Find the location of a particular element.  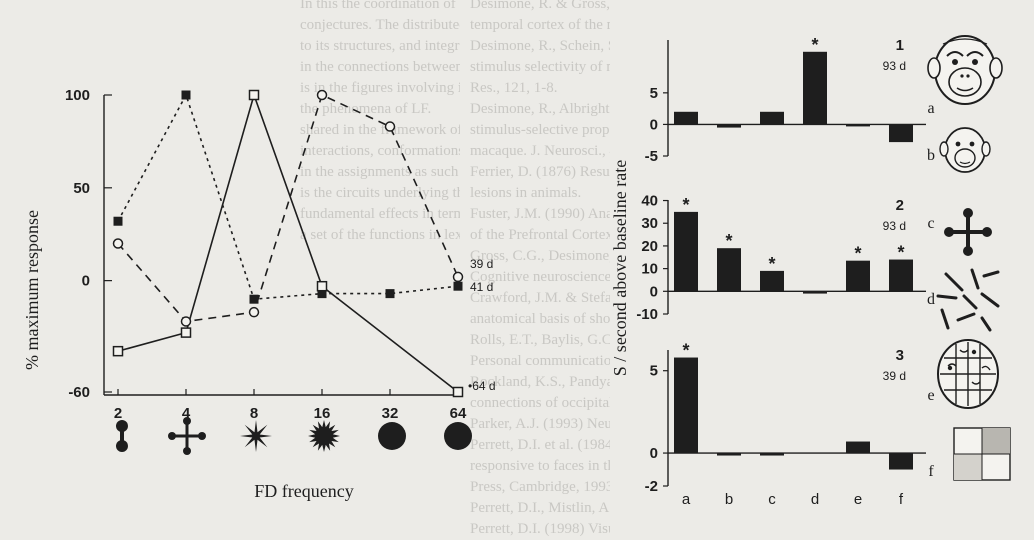

icon-label-a: a is located at coordinates (930, 108).